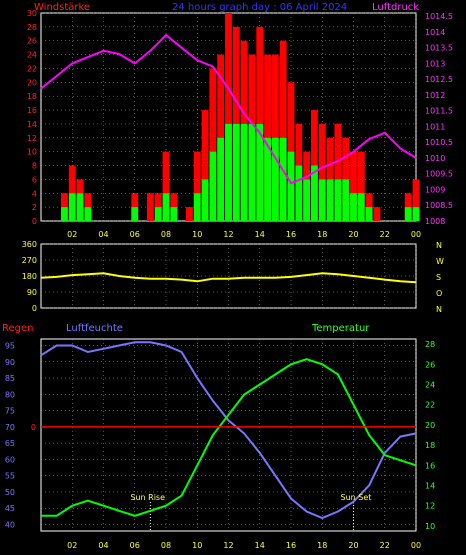 The width and height of the screenshot is (466, 555). What do you see at coordinates (32, 41) in the screenshot?
I see `wind-y-tick-26: 26` at bounding box center [32, 41].